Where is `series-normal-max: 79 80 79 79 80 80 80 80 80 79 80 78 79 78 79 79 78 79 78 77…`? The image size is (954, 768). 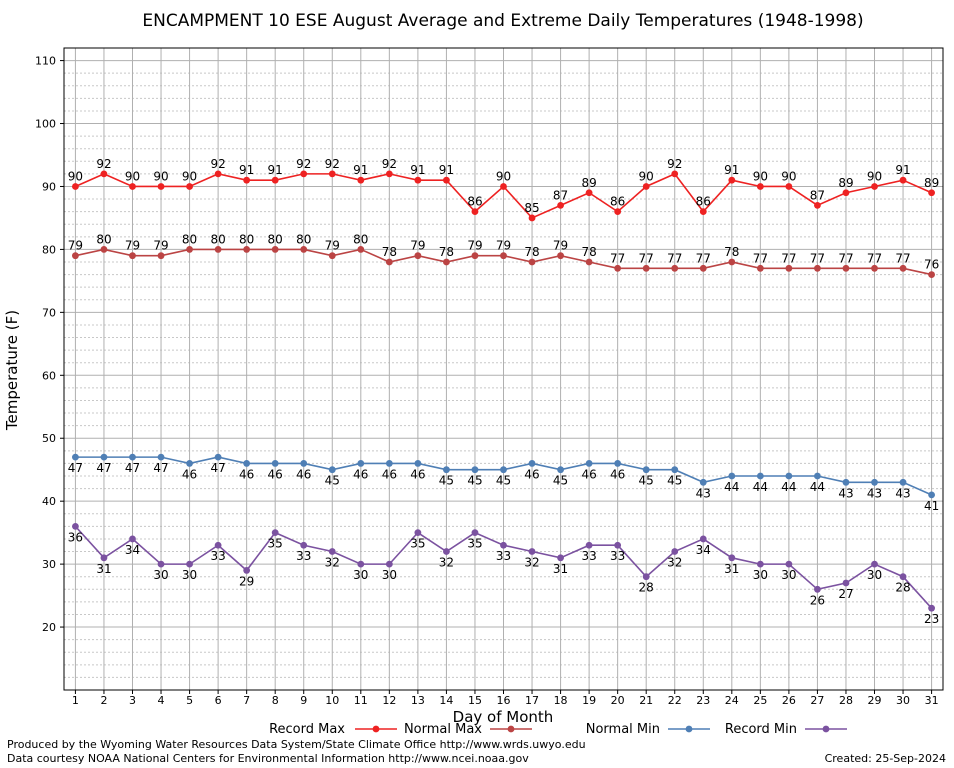
series-normal-max: 79 80 79 79 80 80 80 80 80 79 80 78 79 78 79 79 78 79 78 77… is located at coordinates (503, 255).